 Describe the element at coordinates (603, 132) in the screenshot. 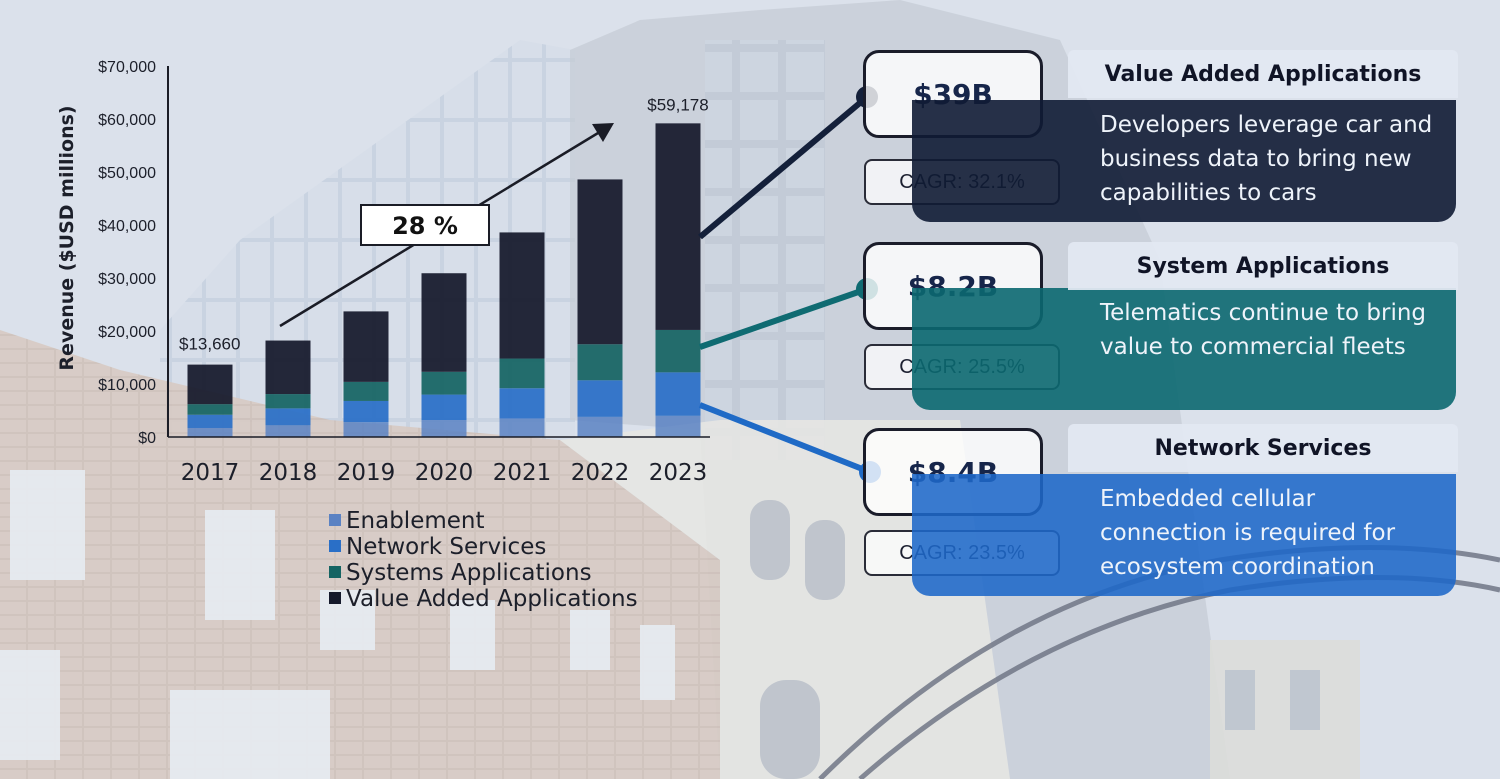

I see `growth-arrow-head` at that location.